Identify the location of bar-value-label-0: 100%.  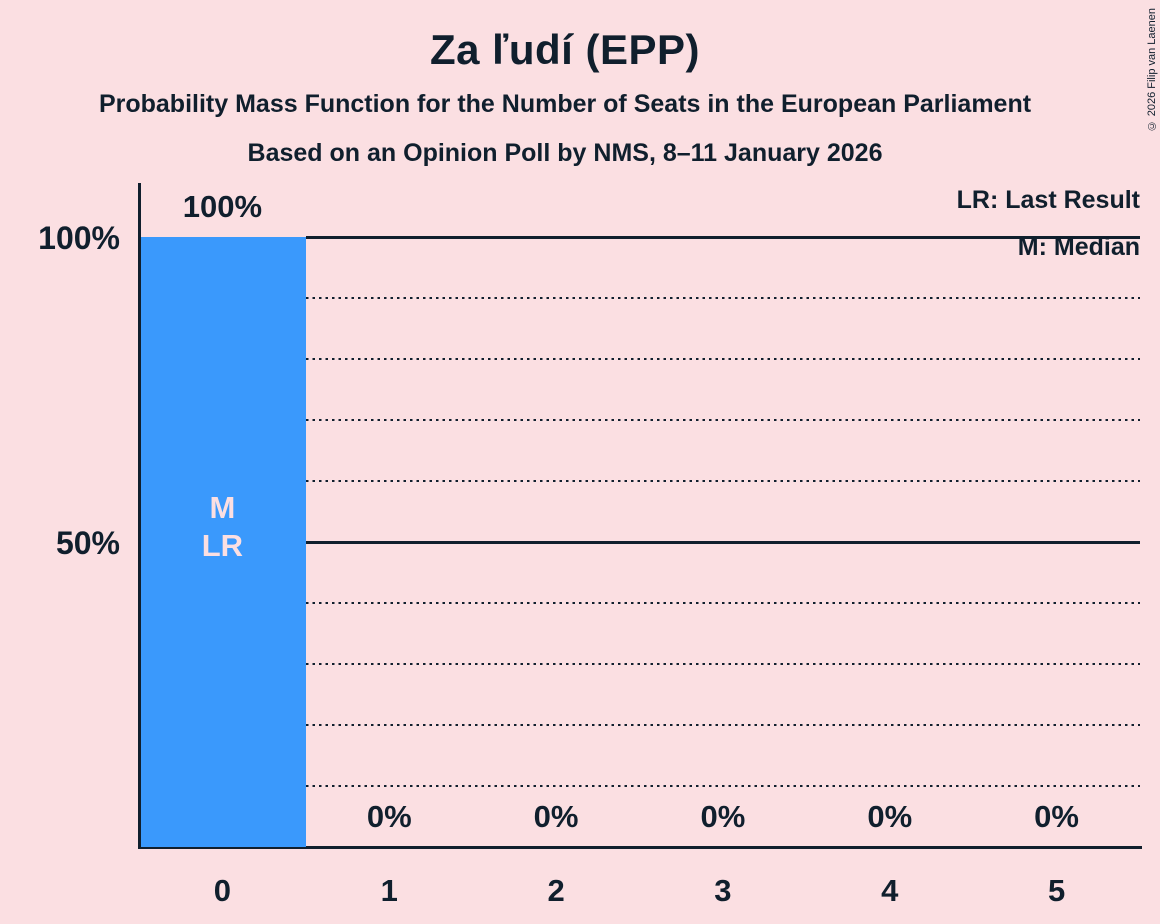
(222, 206).